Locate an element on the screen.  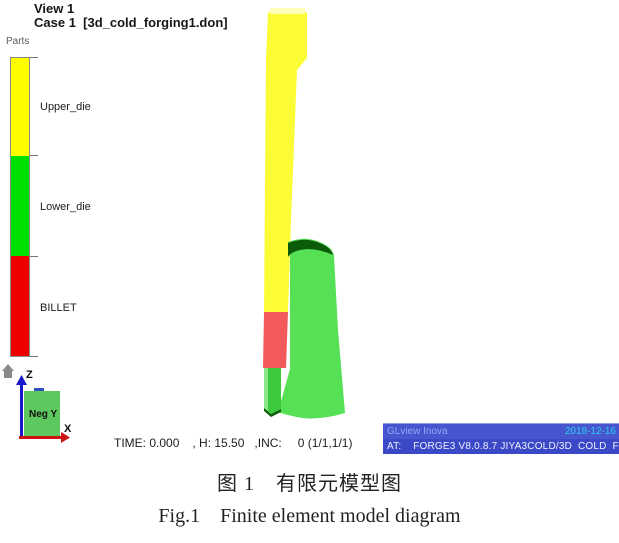
parts-legend-bar is located at coordinates (20, 207).